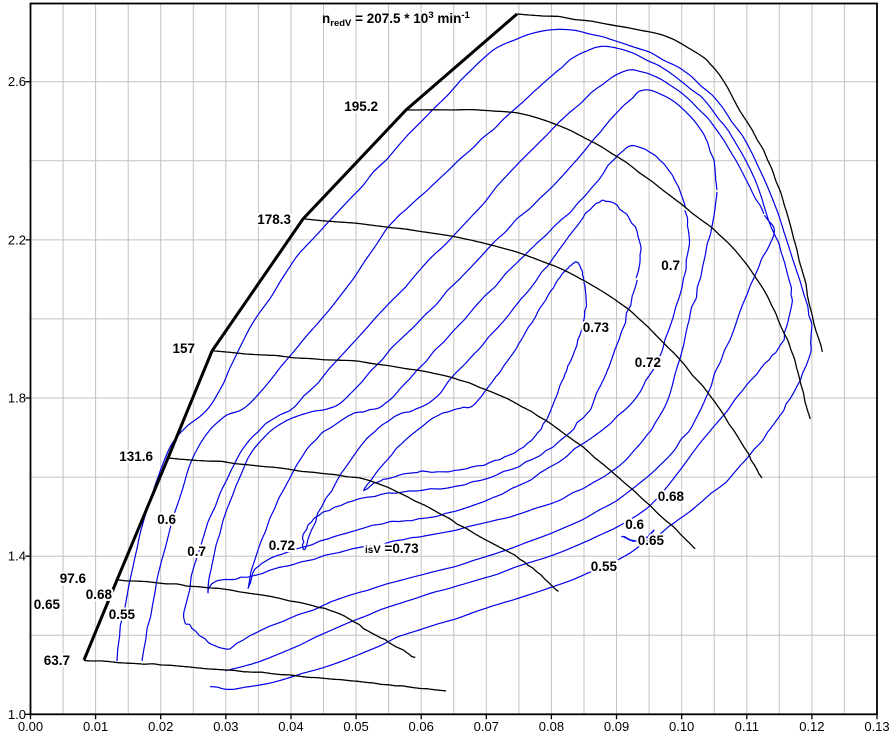 The width and height of the screenshot is (890, 742). I want to click on svg-text: 0.04, so click(290, 726).